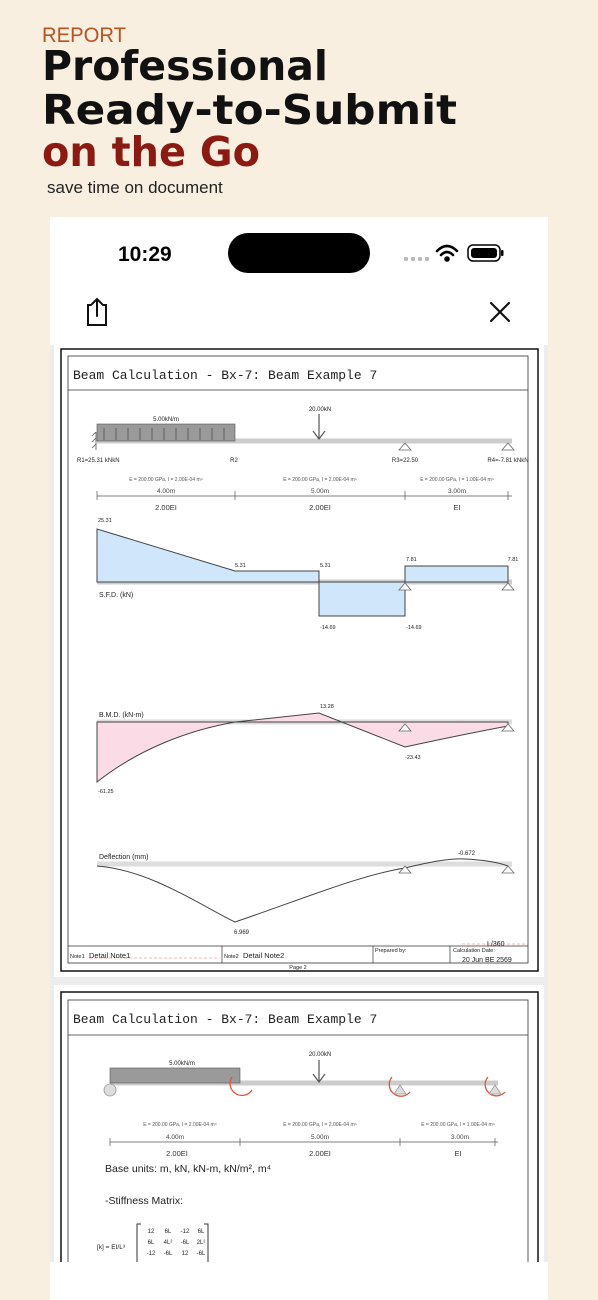 This screenshot has height=1300, width=598. What do you see at coordinates (263, 955) in the screenshot?
I see `footer-text: Detail Note2` at bounding box center [263, 955].